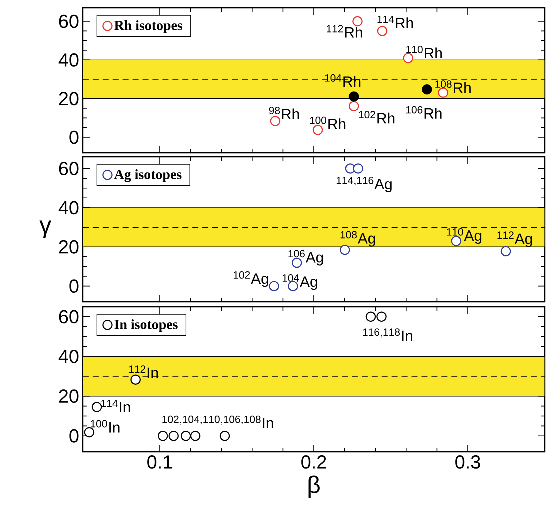 The height and width of the screenshot is (527, 547). What do you see at coordinates (358, 239) in the screenshot?
I see `annotation: $^{\mathrm{108}}\mathrm{Ag}$` at bounding box center [358, 239].